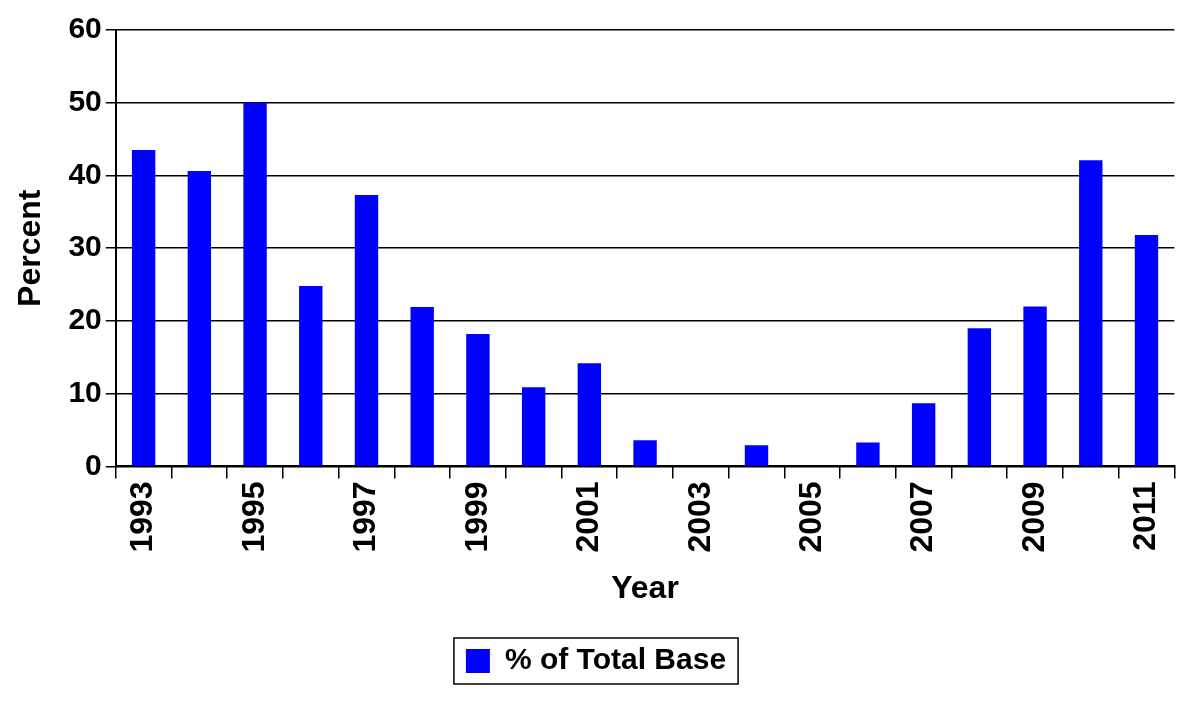  Describe the element at coordinates (85, 319) in the screenshot. I see `y-tick-label: 20` at that location.